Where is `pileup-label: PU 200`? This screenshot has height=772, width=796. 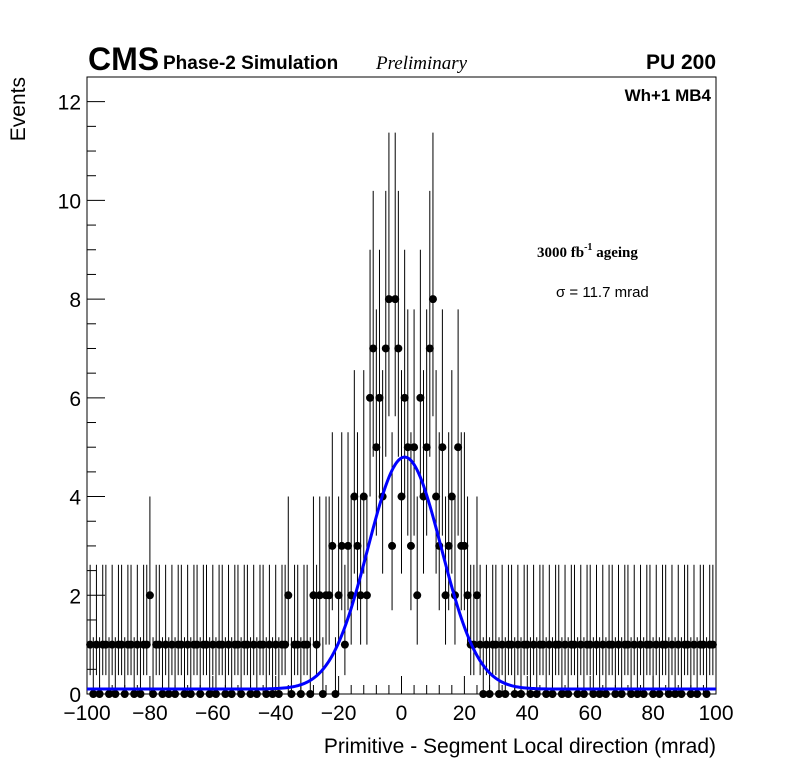
pileup-label: PU 200 is located at coordinates (681, 62).